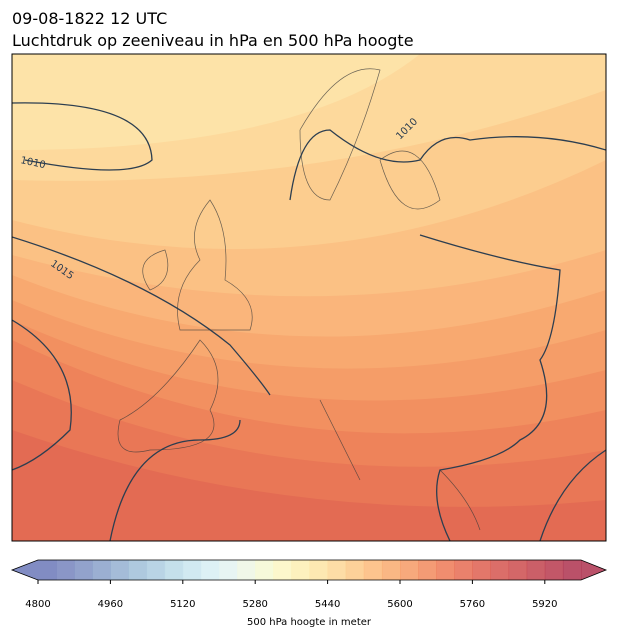  I want to click on colorbar-extend-high, so click(593, 570).